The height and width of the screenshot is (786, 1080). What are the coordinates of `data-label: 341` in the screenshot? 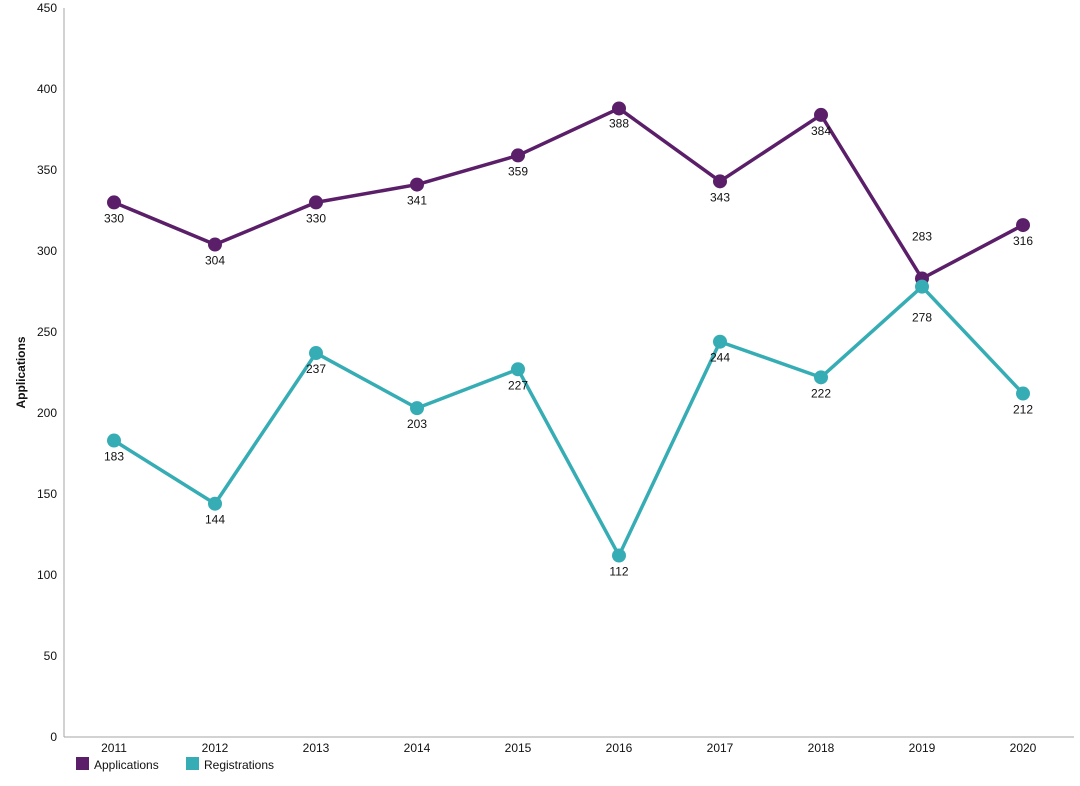 It's located at (417, 201).